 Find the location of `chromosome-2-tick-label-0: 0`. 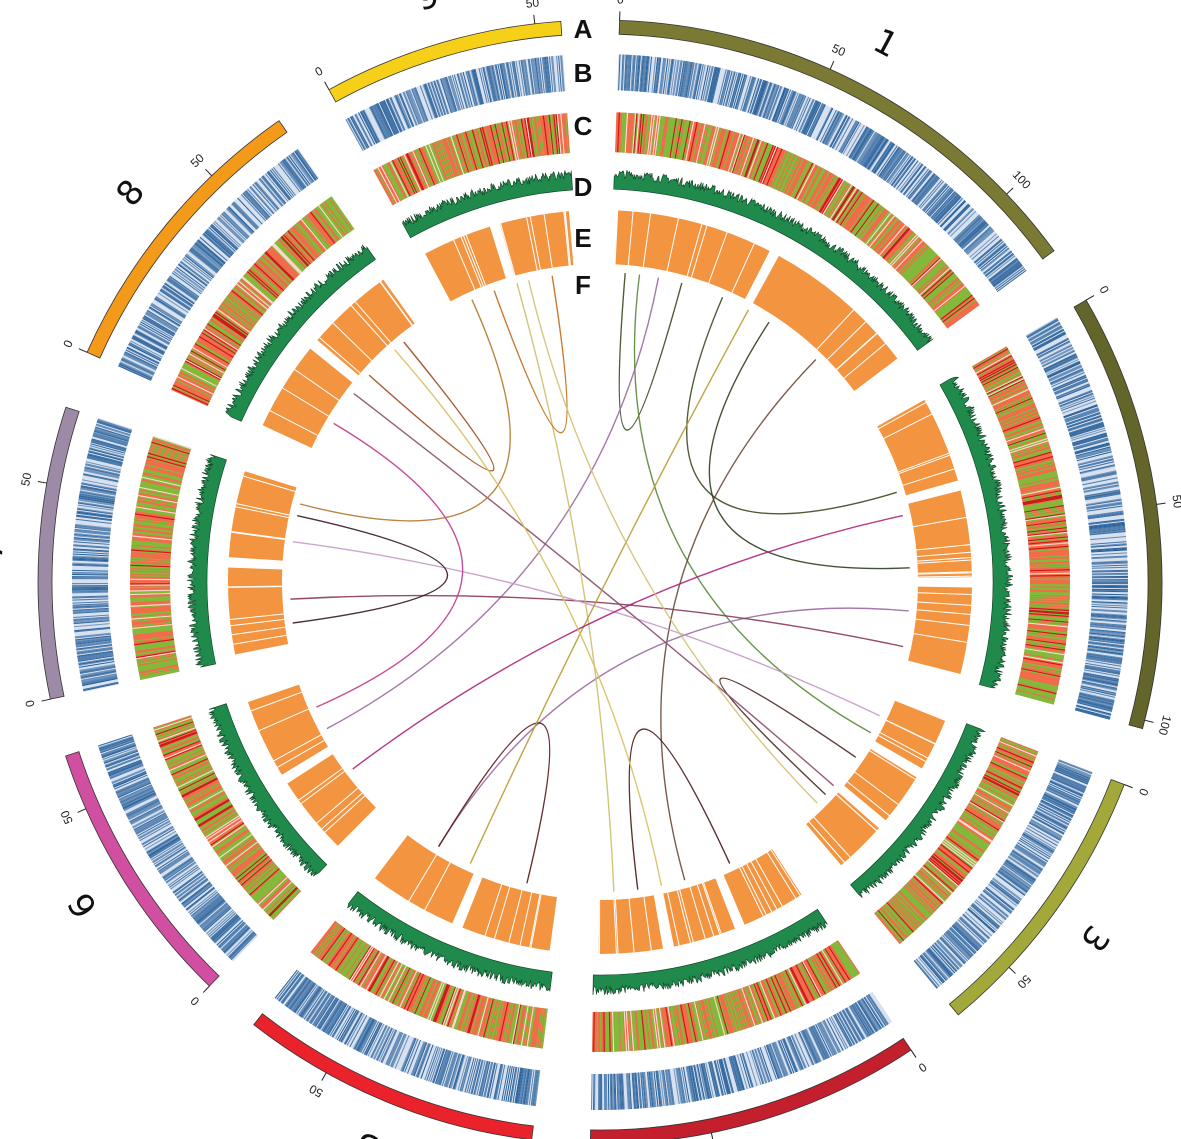

chromosome-2-tick-label-0: 0 is located at coordinates (1104, 289).